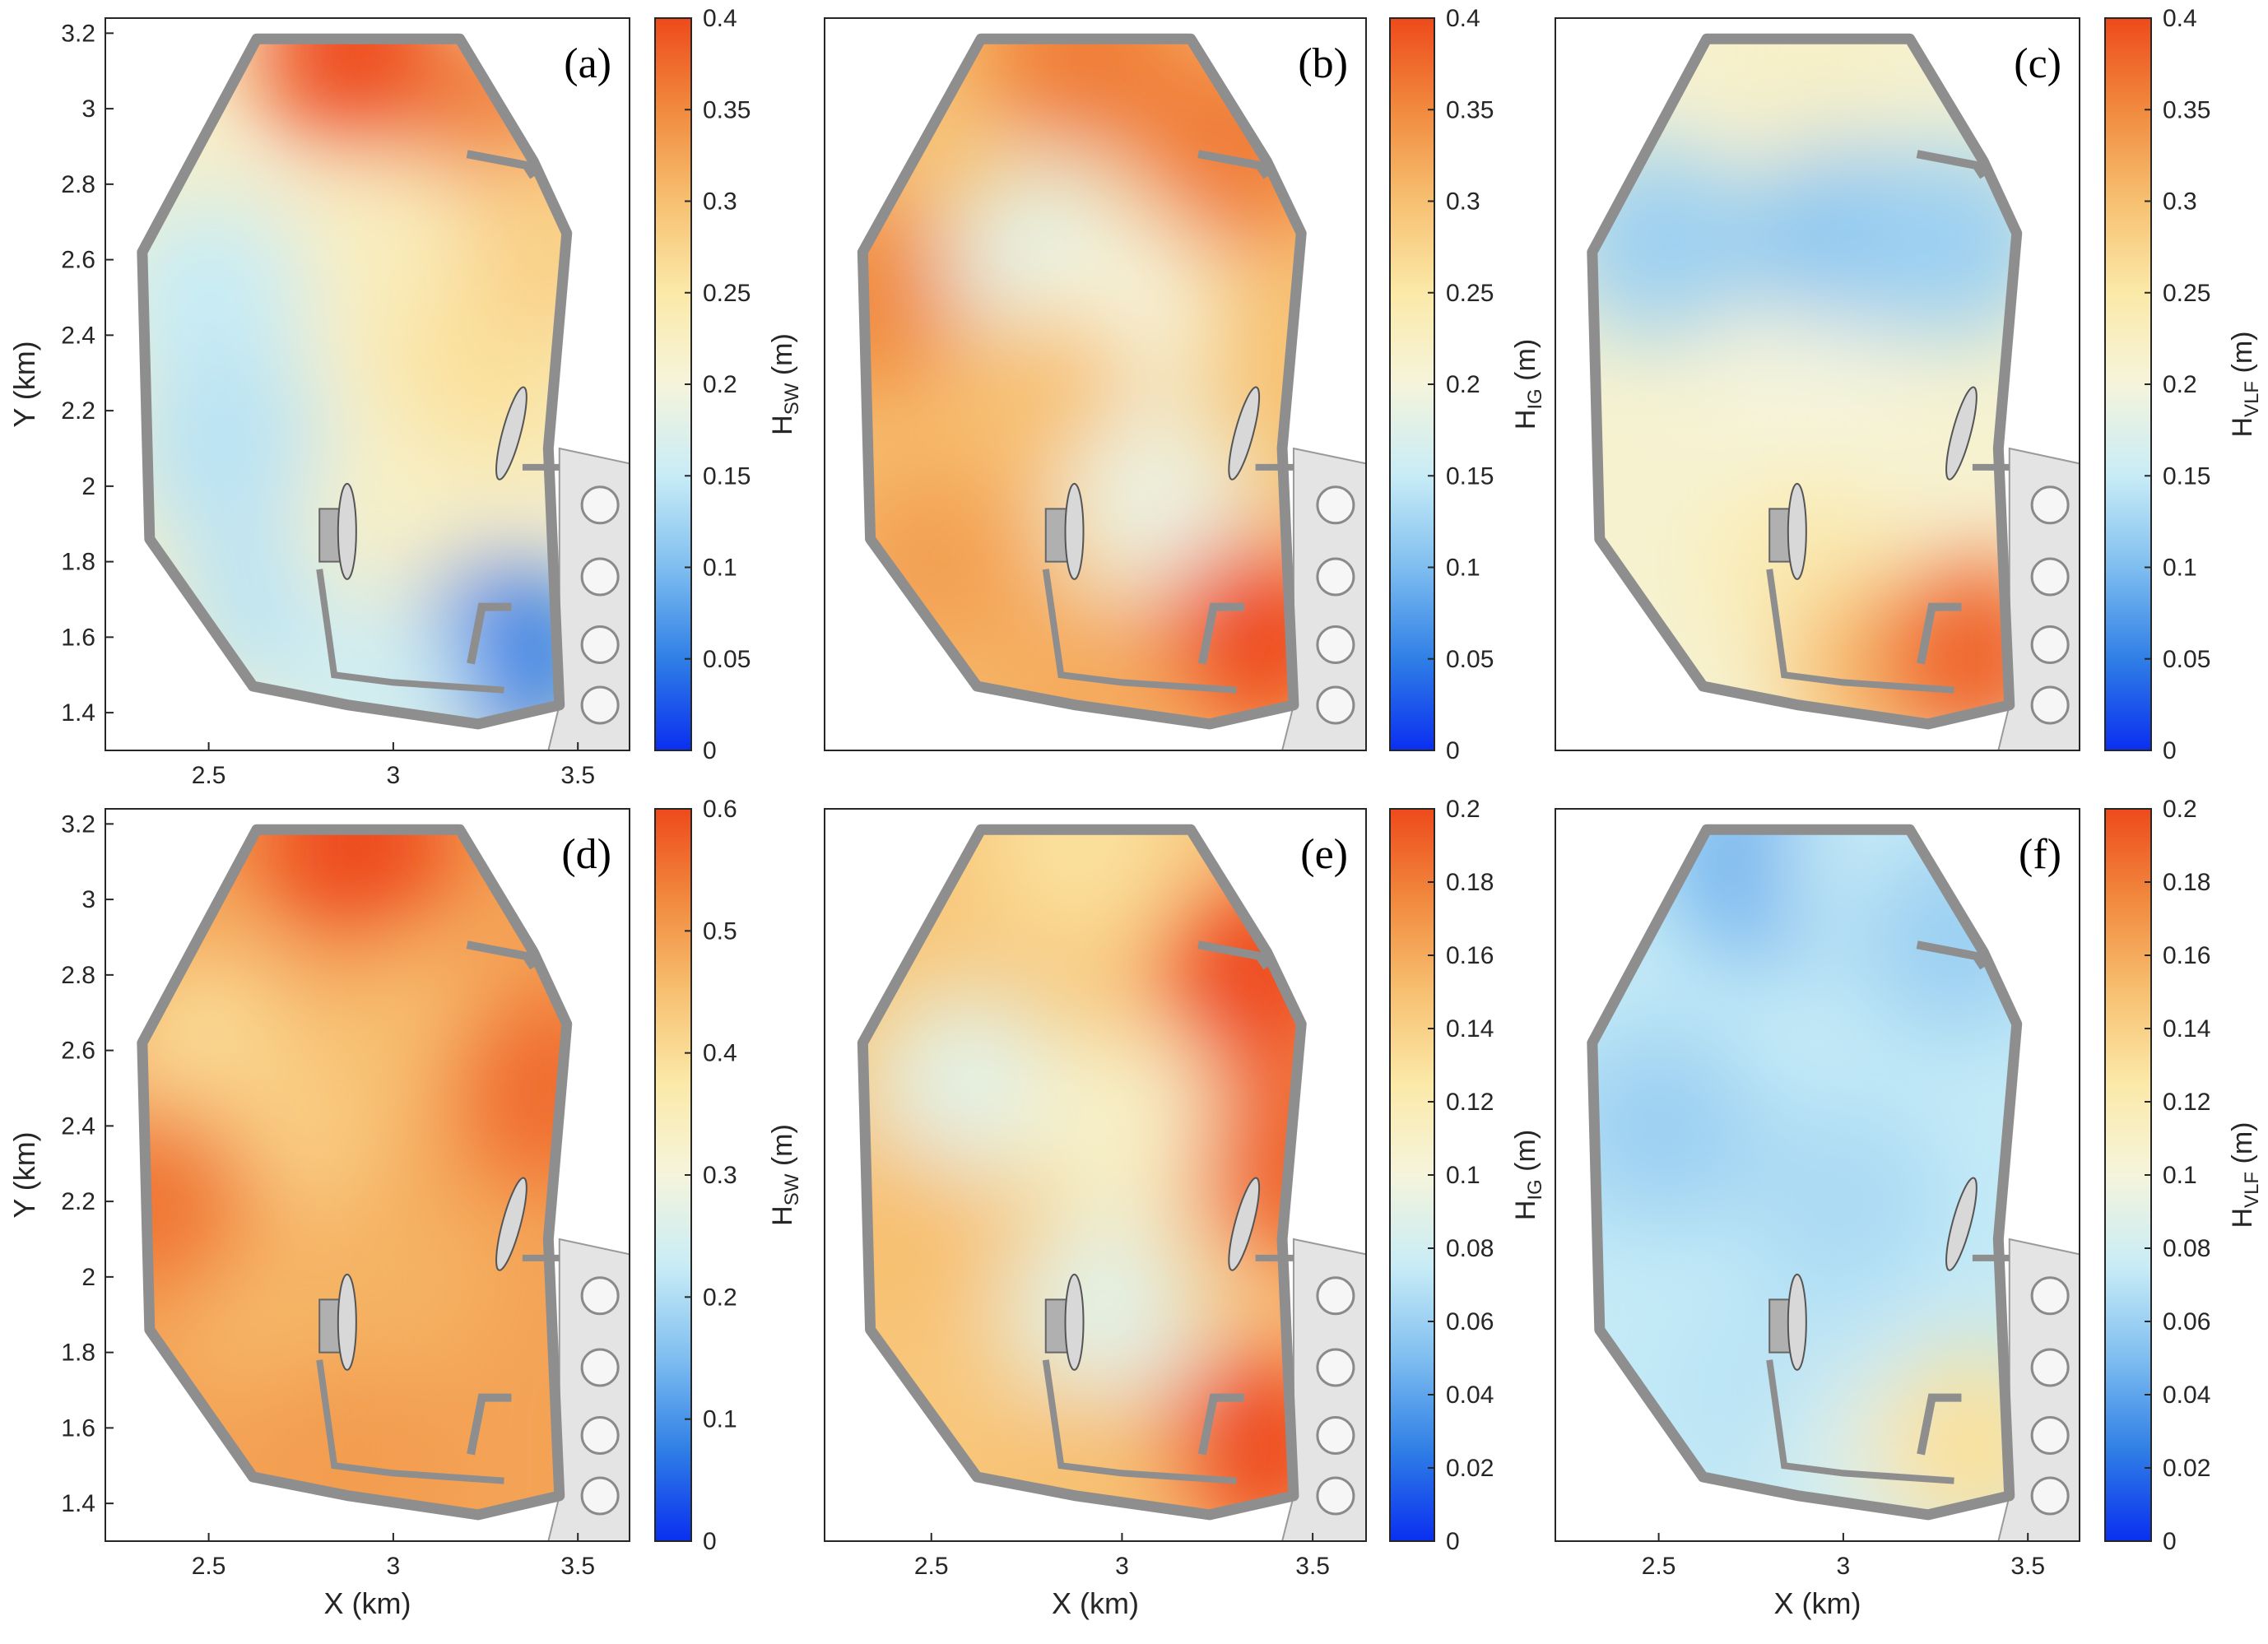  Describe the element at coordinates (720, 18) in the screenshot. I see `colorbar-tick-label: 0.4` at that location.